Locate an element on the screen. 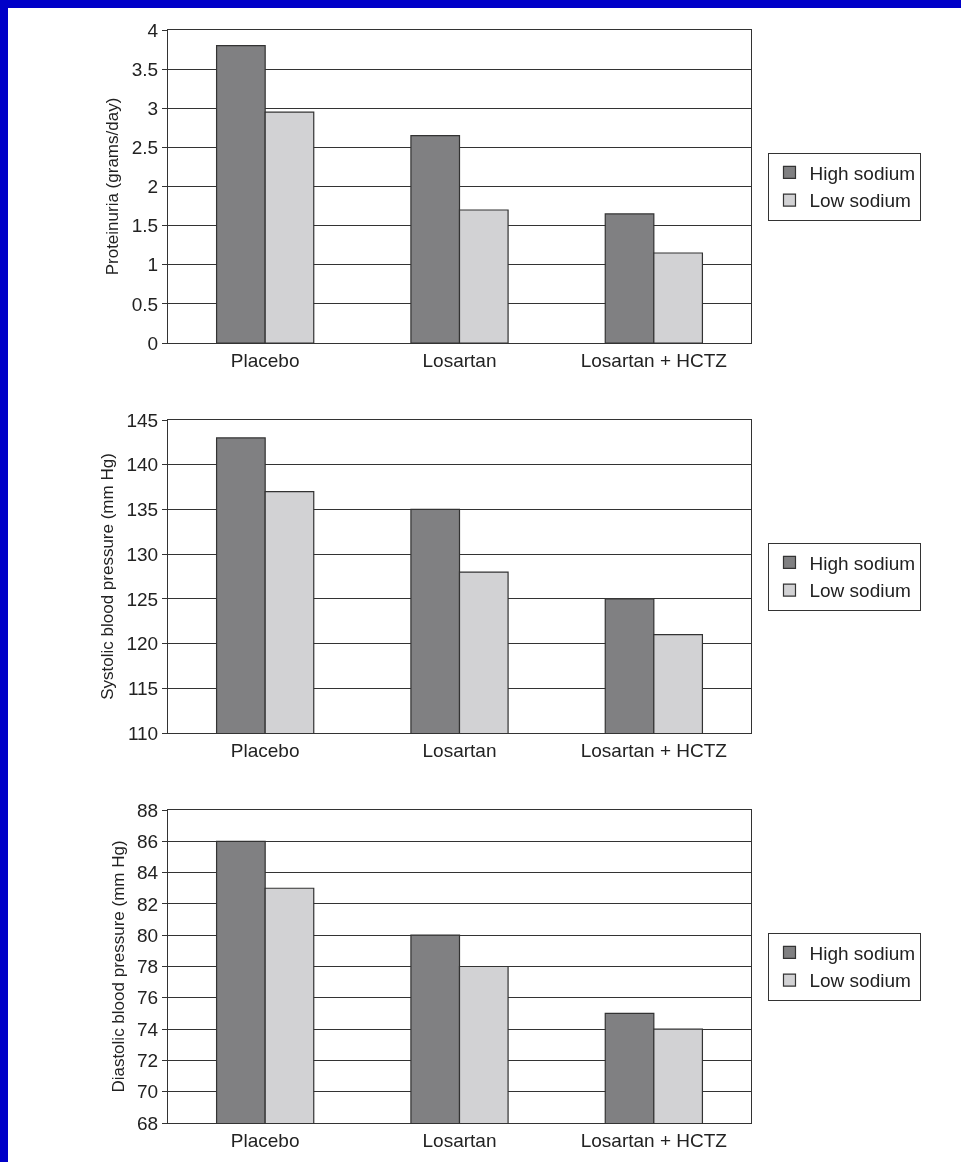  y-tick-label: 86 is located at coordinates (148, 841).